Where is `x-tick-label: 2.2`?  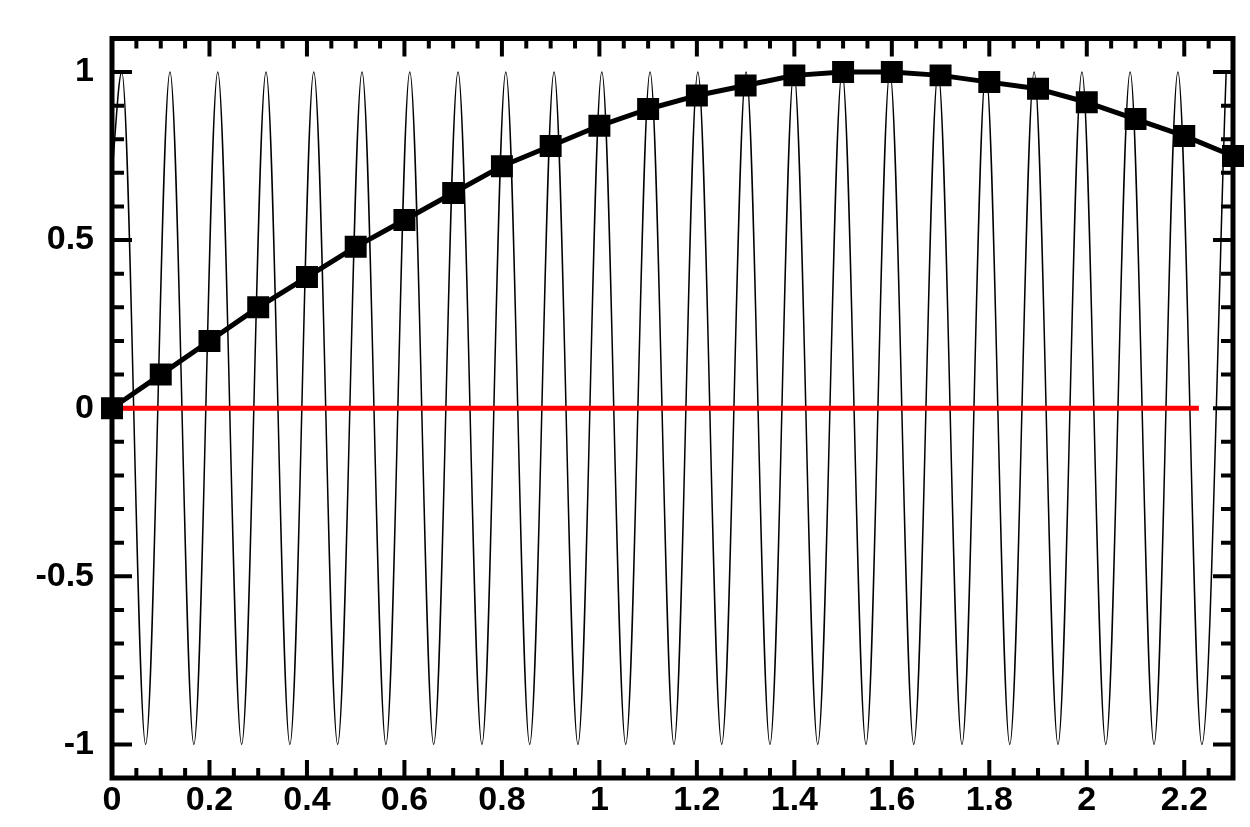 x-tick-label: 2.2 is located at coordinates (1184, 797).